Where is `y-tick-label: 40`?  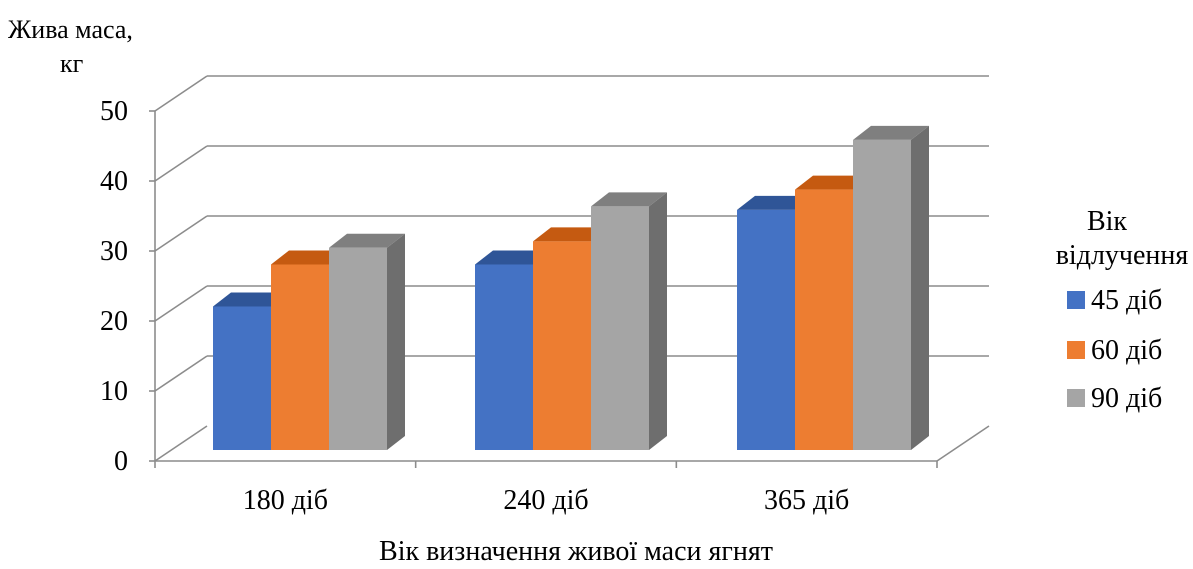 y-tick-label: 40 is located at coordinates (114, 181).